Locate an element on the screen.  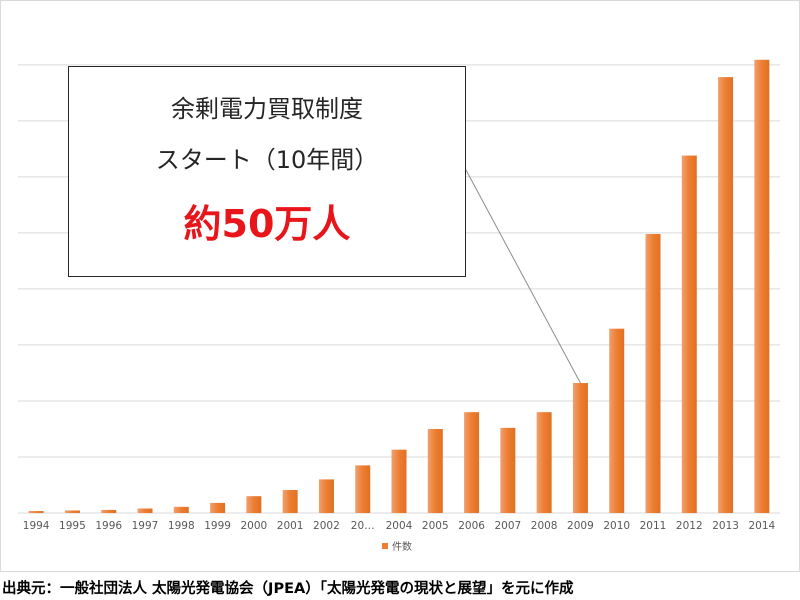
bar-2005 is located at coordinates (435, 470).